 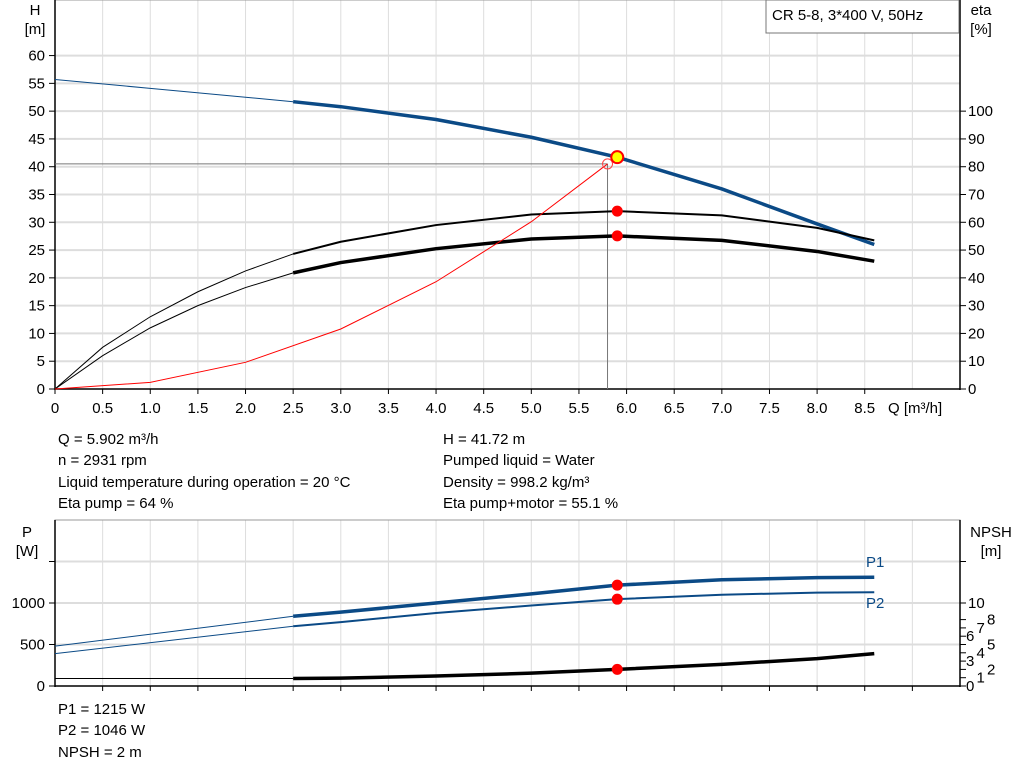 I want to click on p1-curve-extrapolated, so click(x=174, y=631).